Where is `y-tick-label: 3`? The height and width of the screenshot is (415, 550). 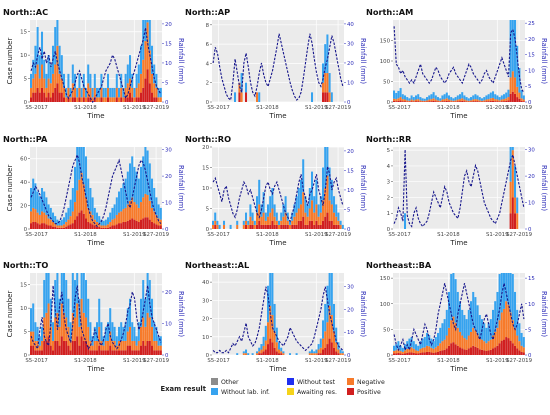
y-tick-label: 3 is located at coordinates (388, 183).